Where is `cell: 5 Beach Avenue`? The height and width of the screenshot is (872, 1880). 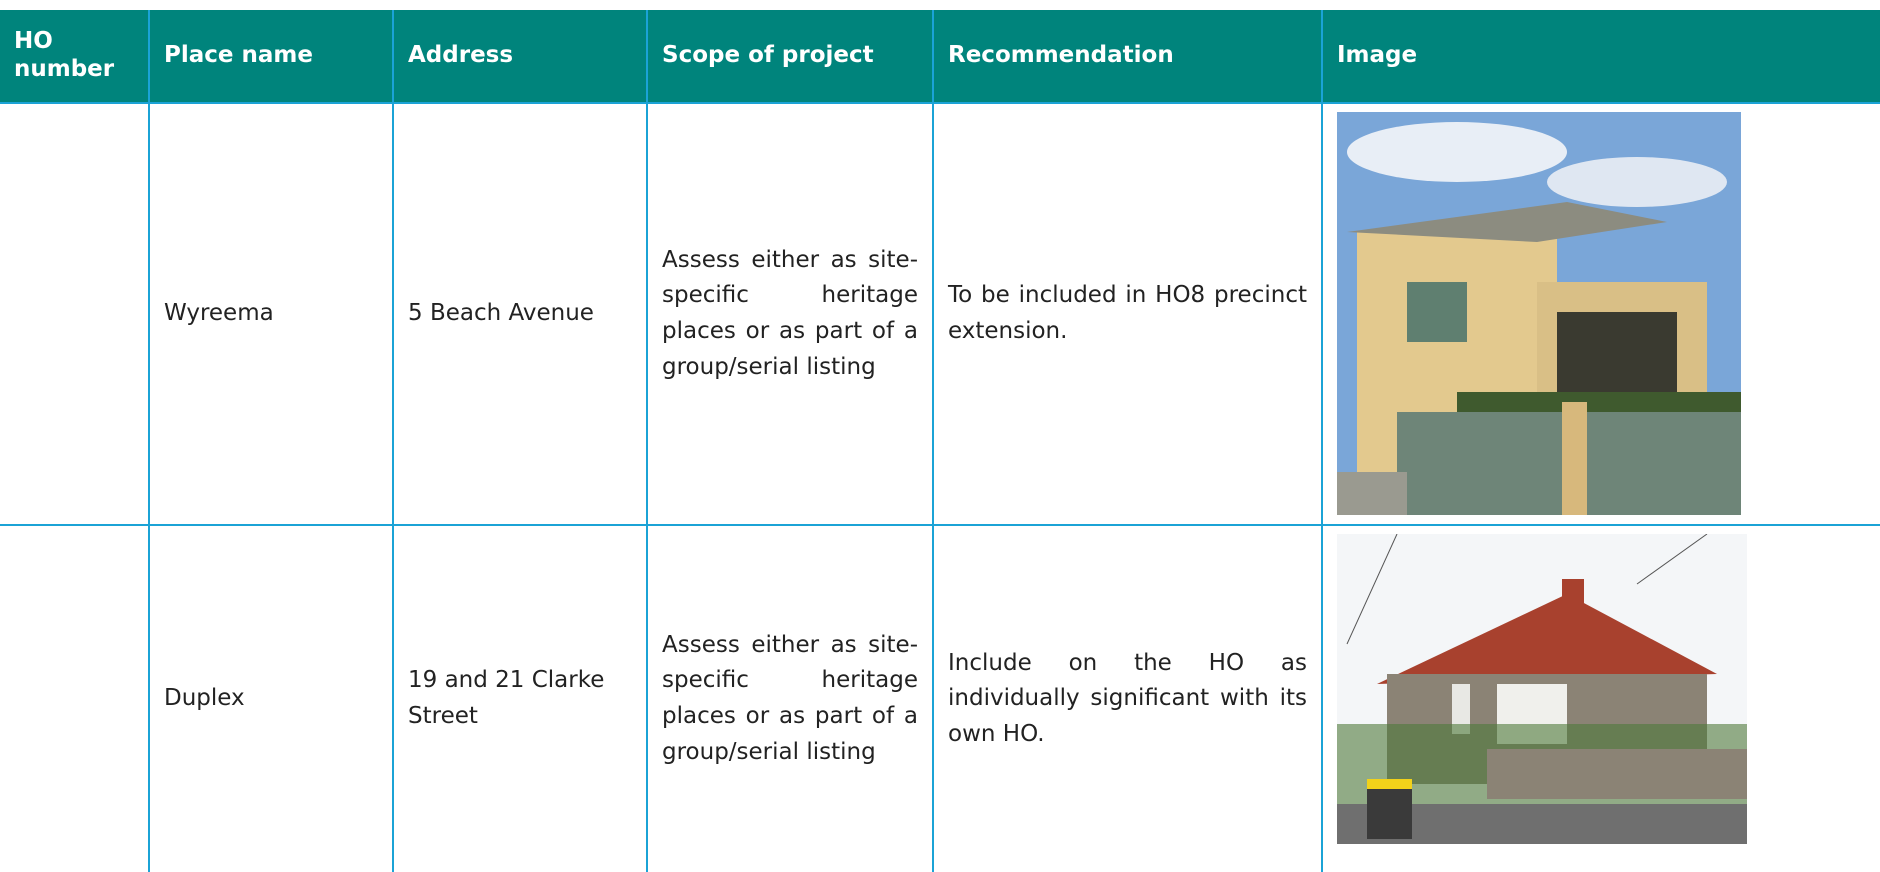
cell: 5 Beach Avenue is located at coordinates (519, 314).